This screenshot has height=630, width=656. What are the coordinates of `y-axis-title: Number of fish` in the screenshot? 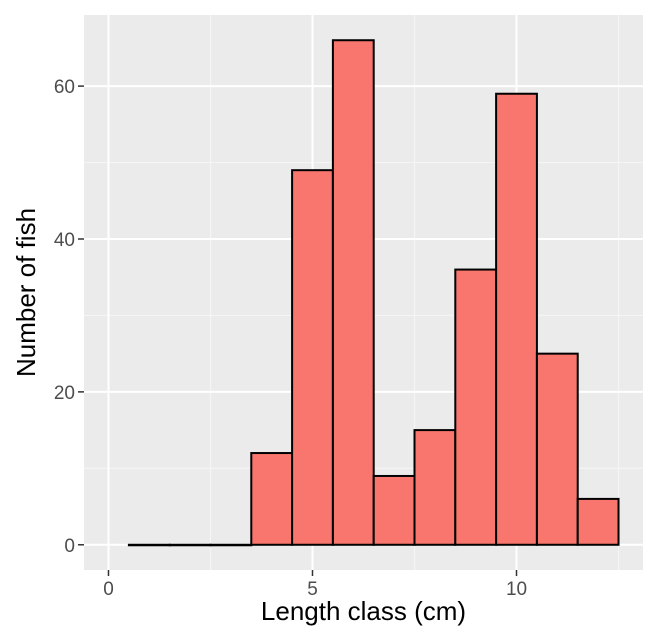 It's located at (26, 292).